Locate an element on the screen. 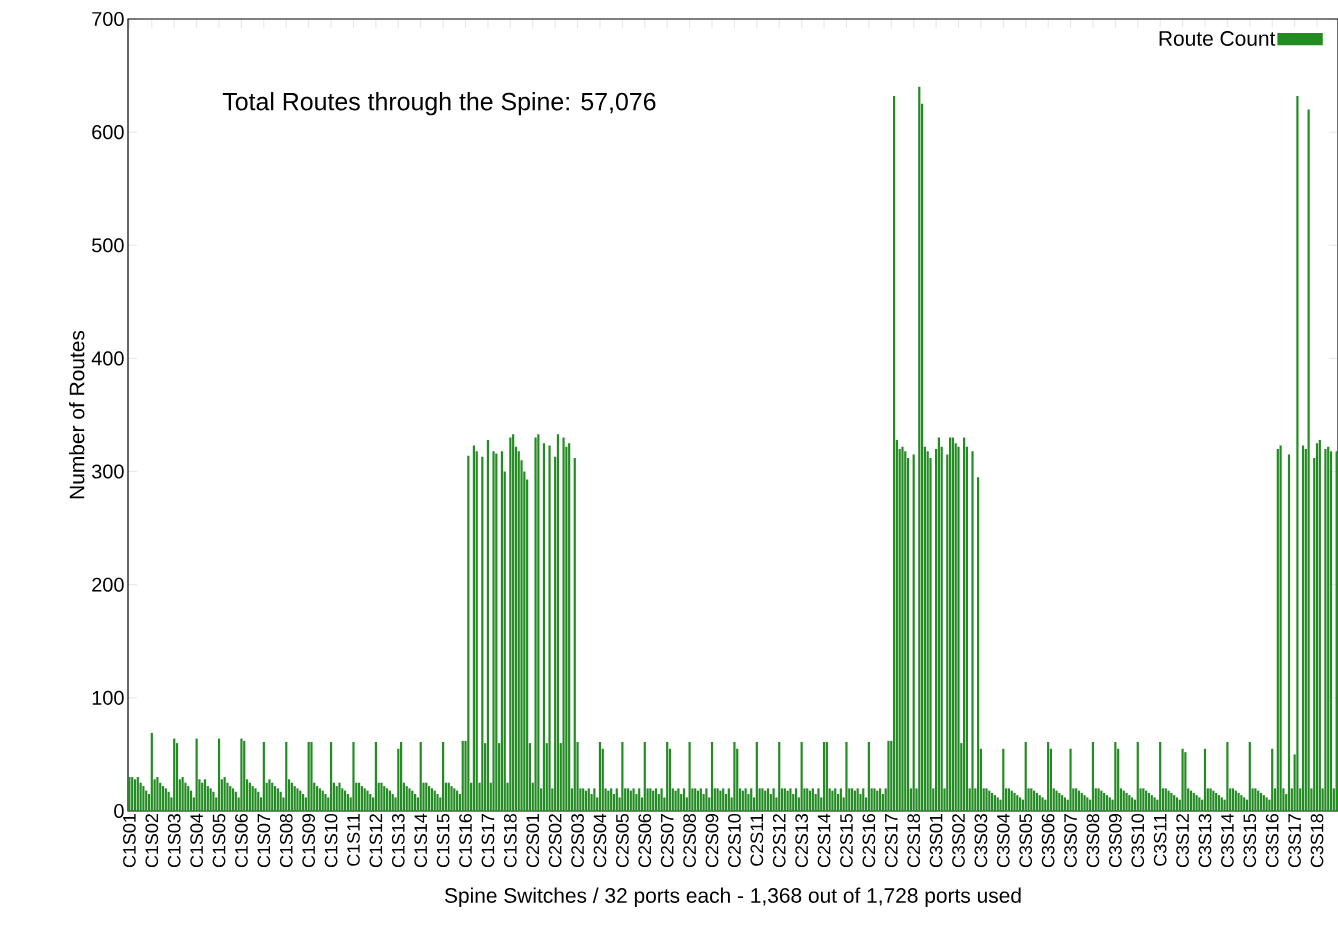 This screenshot has height=943, width=1338. x-tick-label: C2S11 is located at coordinates (757, 840).